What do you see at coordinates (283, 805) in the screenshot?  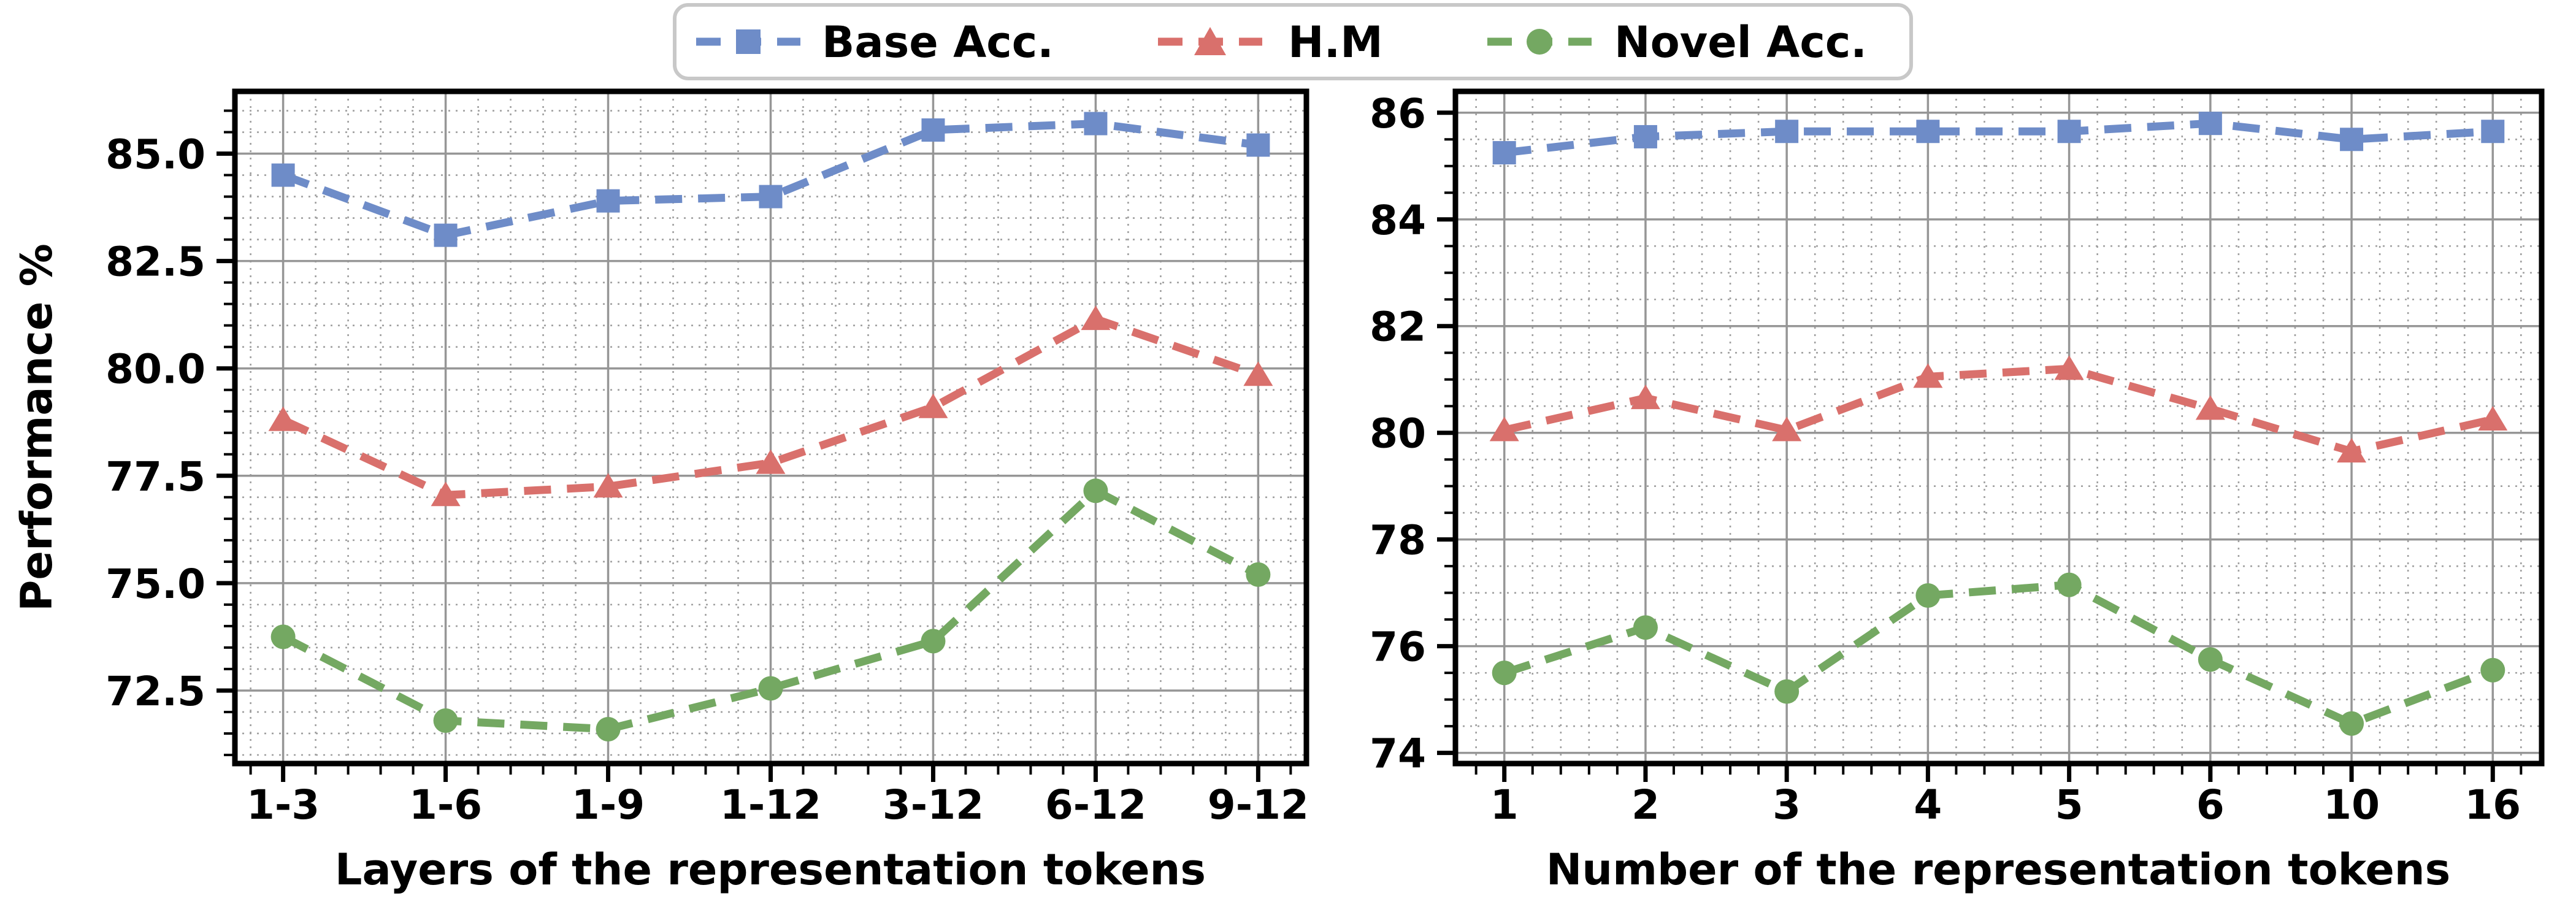 I see `x-tick-label: 1-3` at bounding box center [283, 805].